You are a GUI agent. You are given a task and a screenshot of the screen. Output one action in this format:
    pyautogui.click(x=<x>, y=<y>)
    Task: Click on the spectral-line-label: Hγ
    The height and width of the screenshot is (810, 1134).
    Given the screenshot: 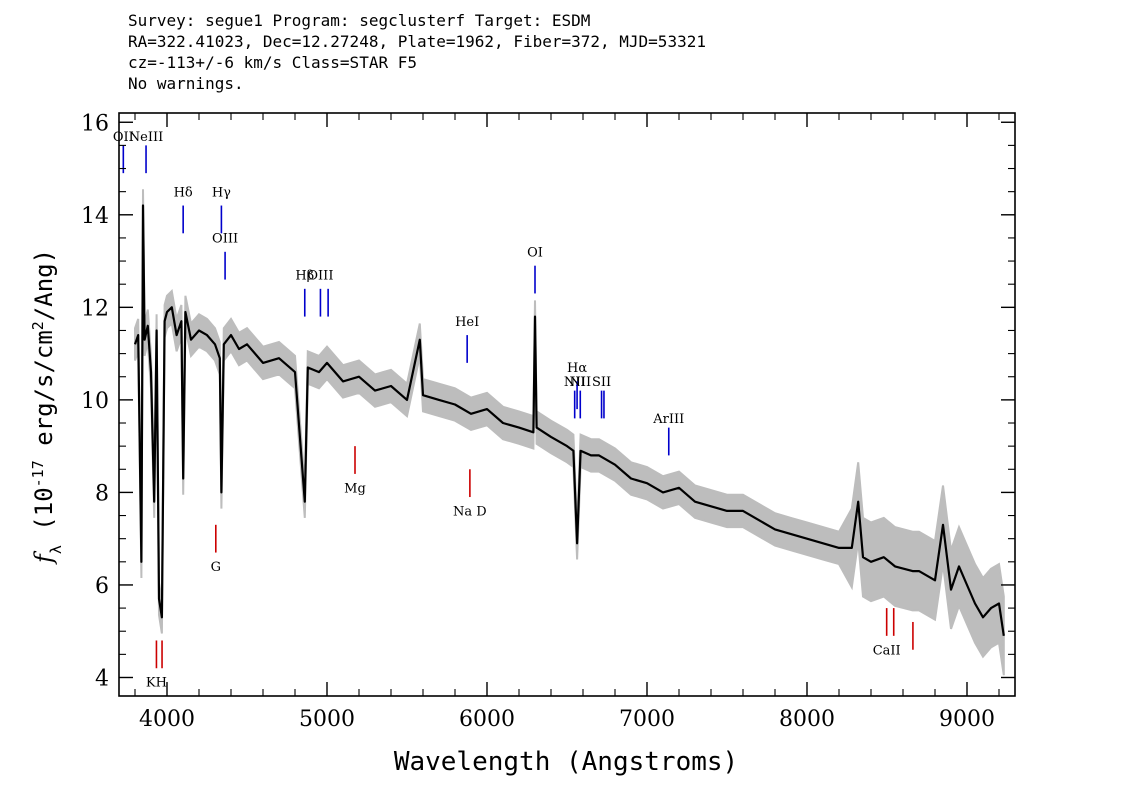 What is the action you would take?
    pyautogui.click(x=221, y=192)
    